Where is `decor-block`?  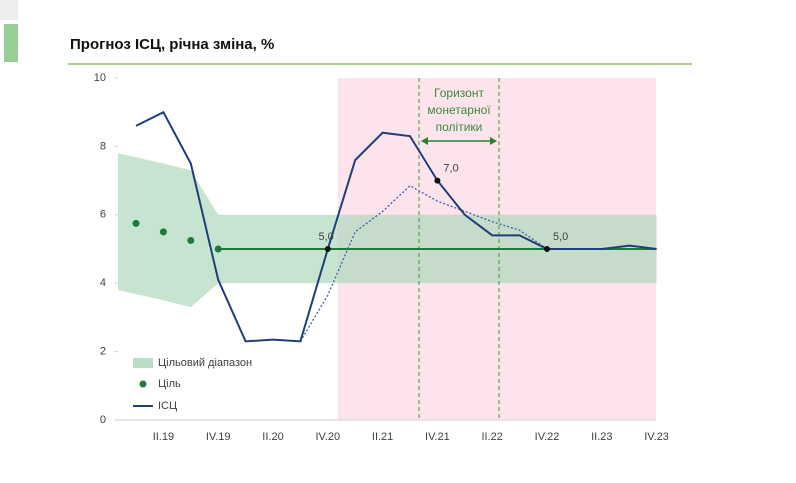
decor-block is located at coordinates (9, 10).